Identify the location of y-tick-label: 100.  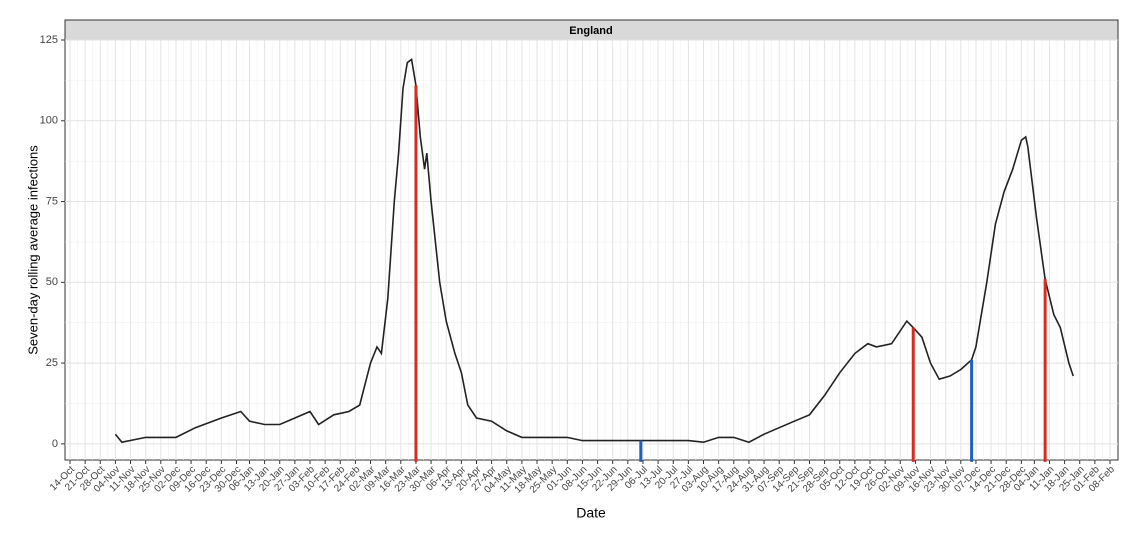
(49, 121).